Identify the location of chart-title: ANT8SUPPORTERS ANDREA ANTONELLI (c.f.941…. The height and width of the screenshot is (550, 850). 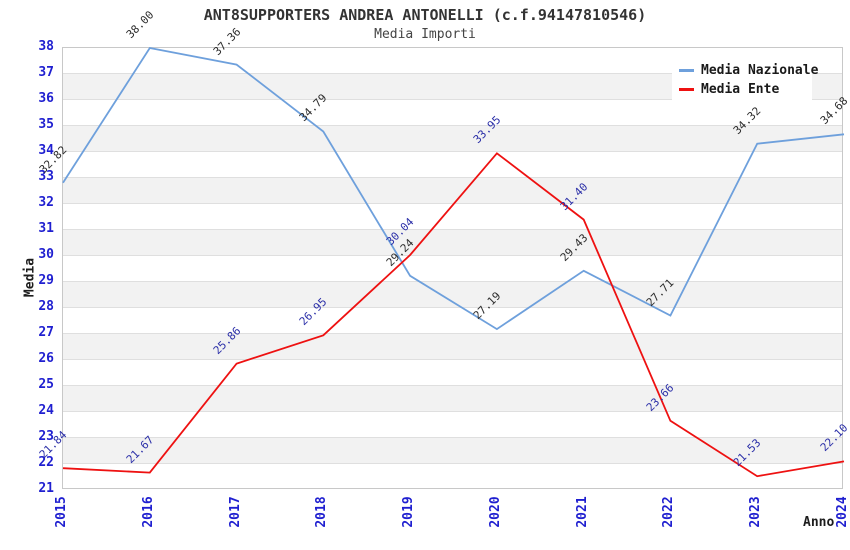
(425, 15).